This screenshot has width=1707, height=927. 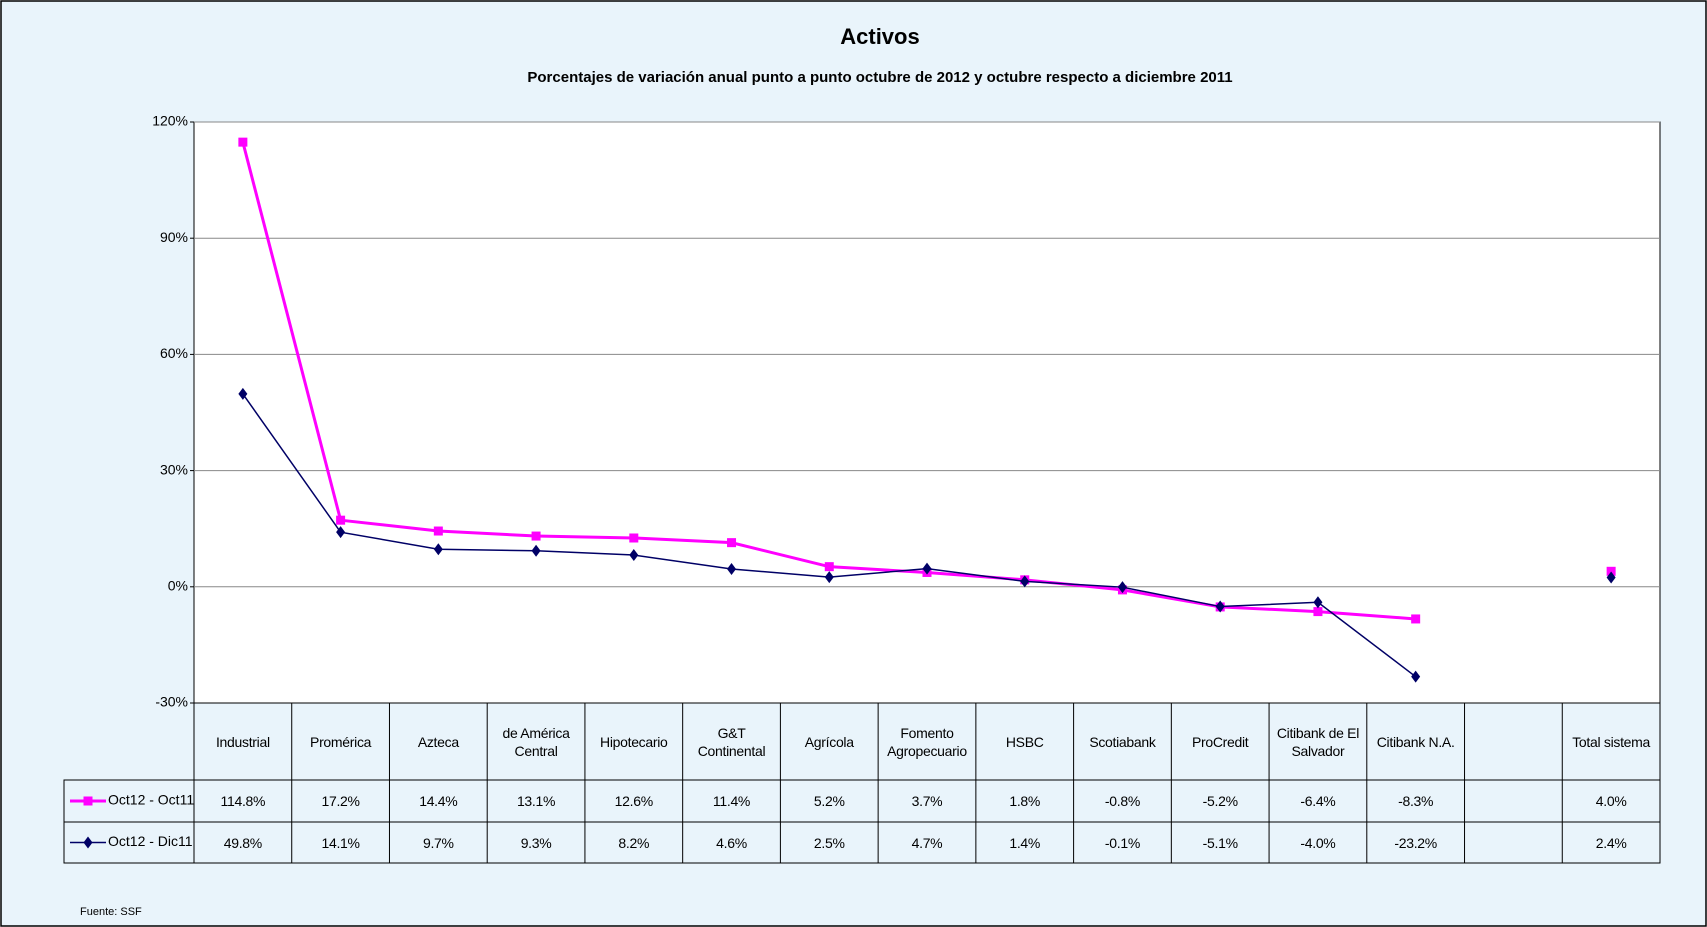 What do you see at coordinates (731, 741) in the screenshot?
I see `category-label: G&T Continental` at bounding box center [731, 741].